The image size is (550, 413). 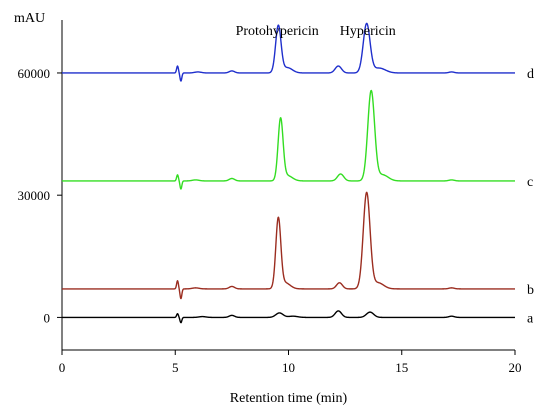 I want to click on peak-annotation: Protohypericin, so click(x=277, y=31).